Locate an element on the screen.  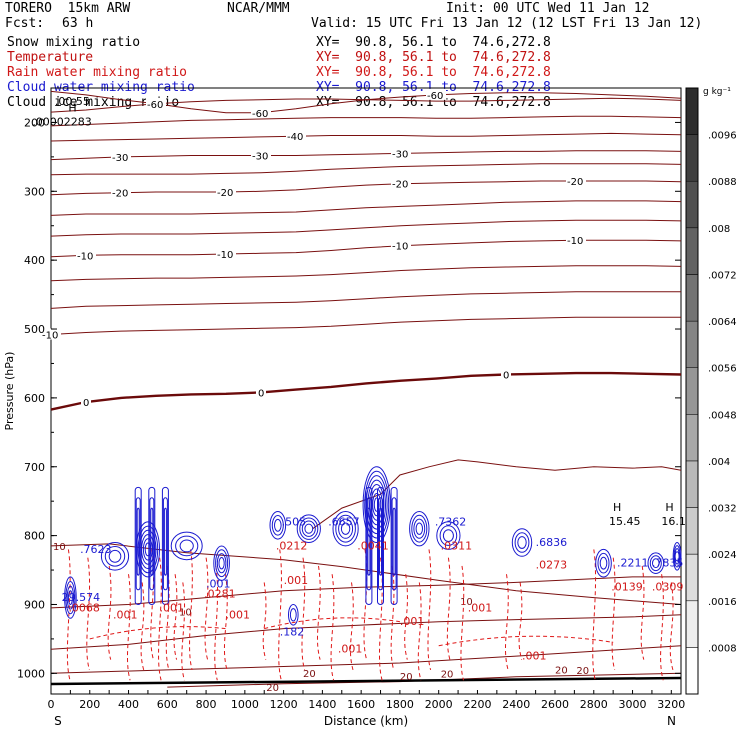
high-value: 15.45 is located at coordinates (625, 521).